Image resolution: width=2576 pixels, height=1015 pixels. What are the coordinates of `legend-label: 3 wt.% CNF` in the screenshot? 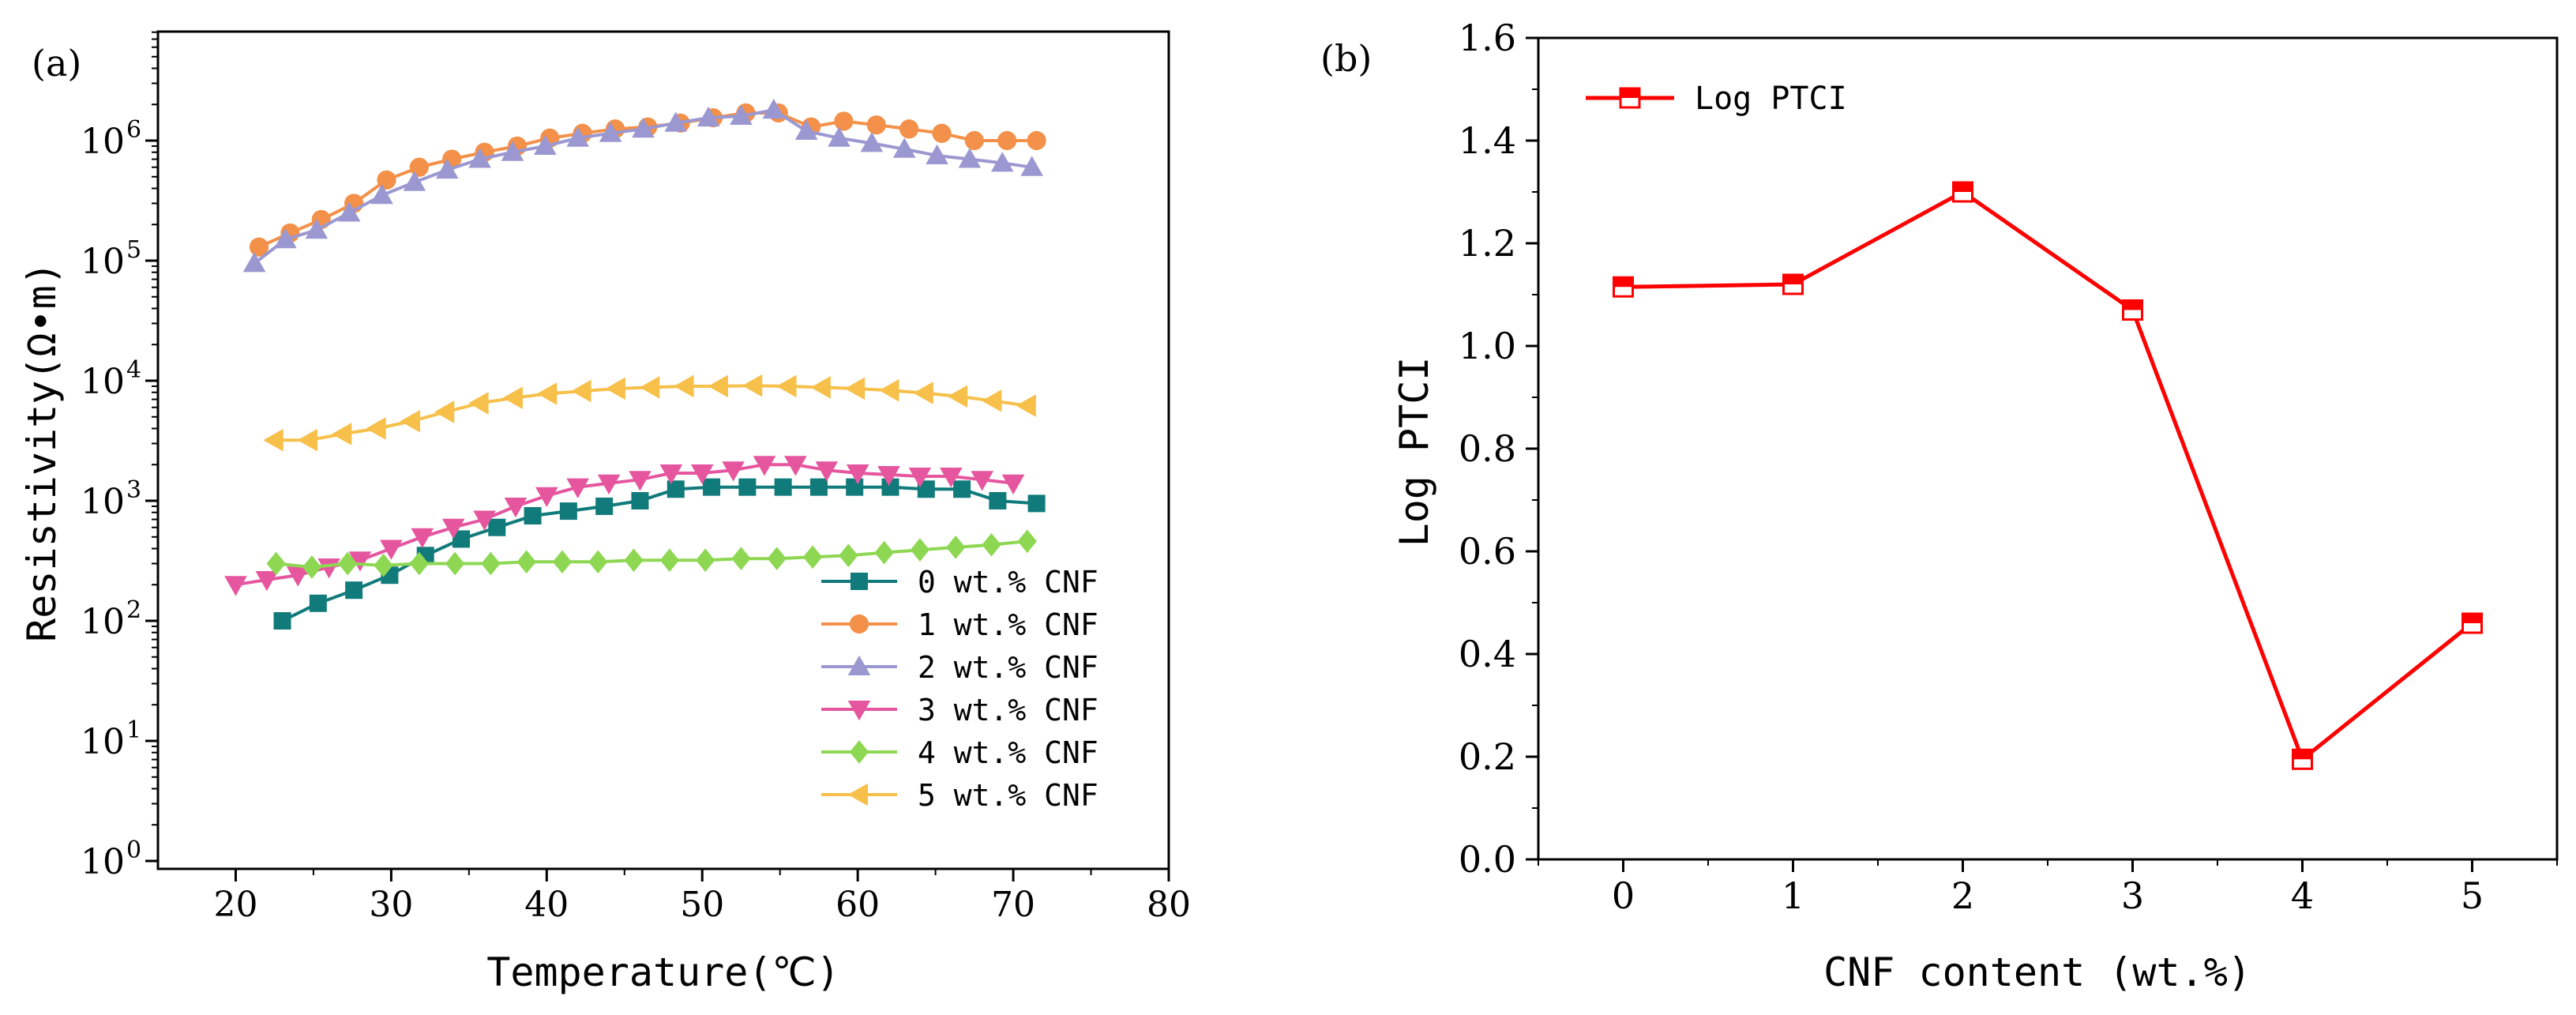 It's located at (1008, 710).